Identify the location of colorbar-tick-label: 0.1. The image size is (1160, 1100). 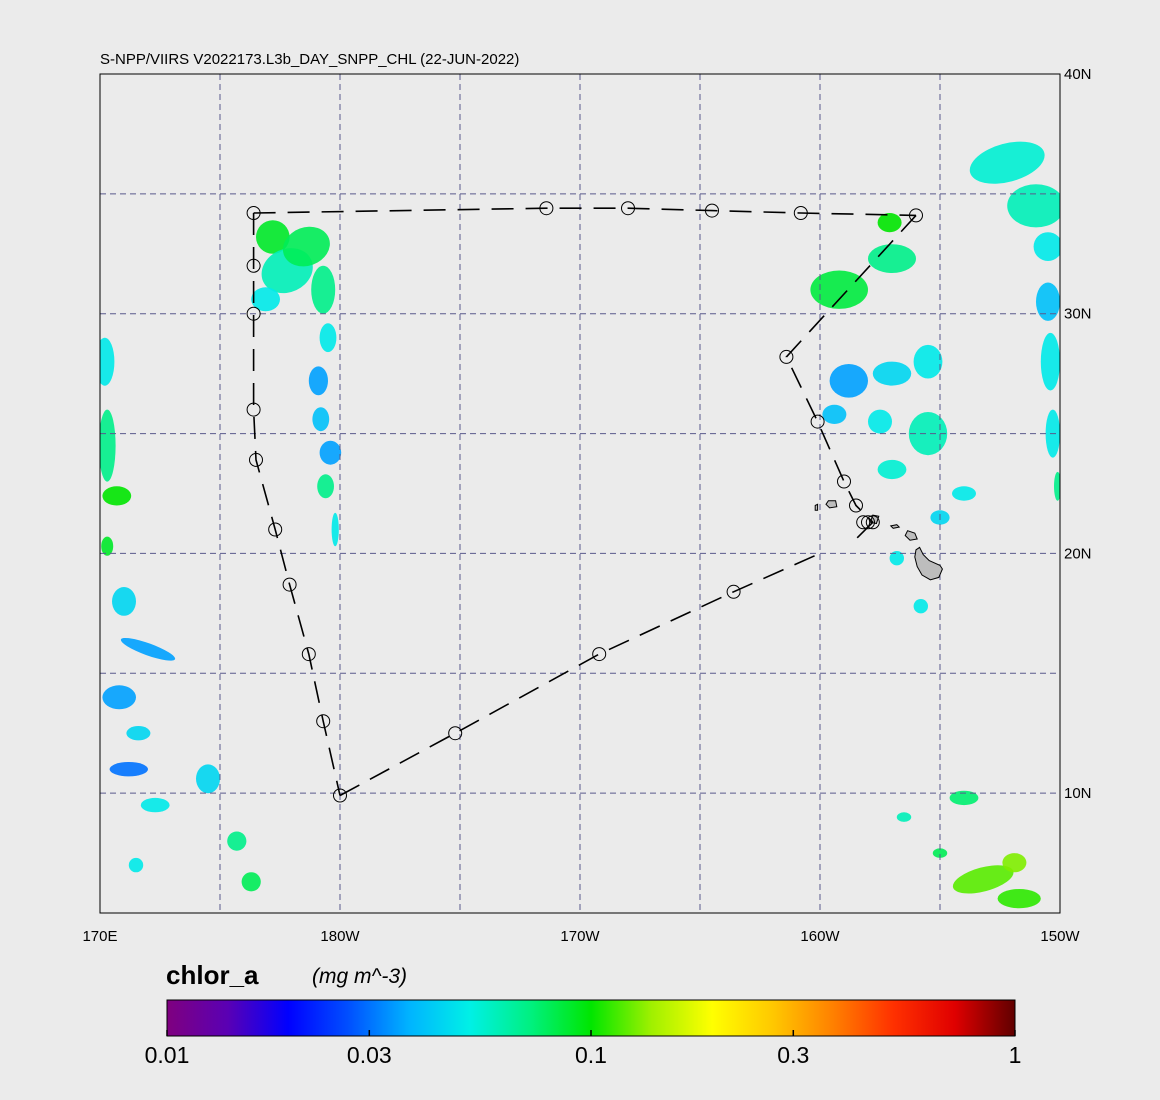
(591, 1055).